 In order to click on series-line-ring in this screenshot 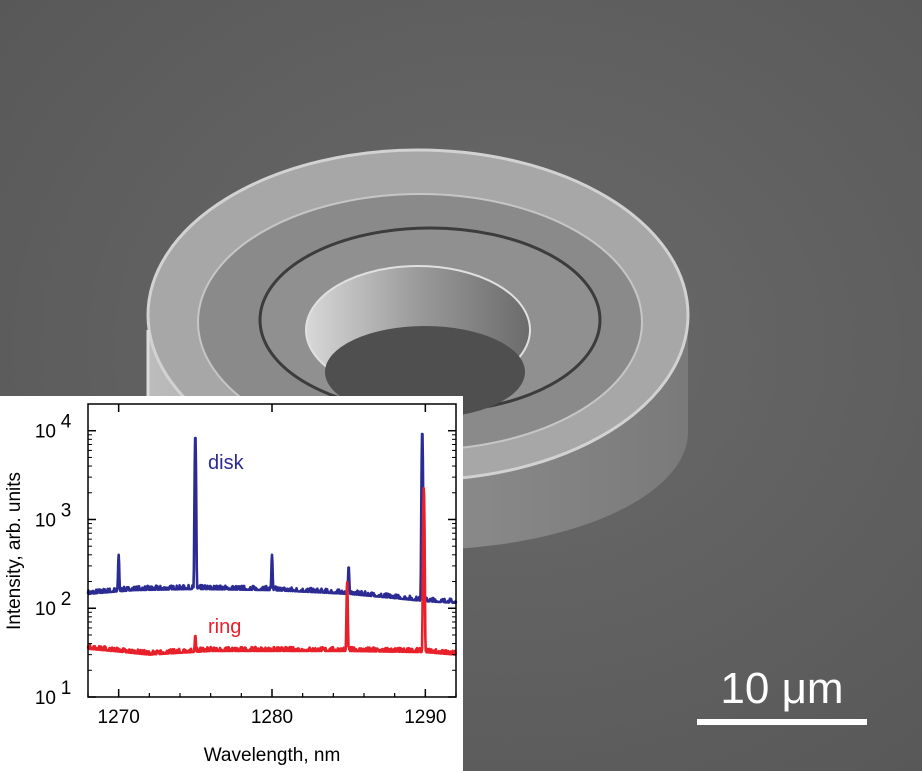, I will do `click(271, 571)`.